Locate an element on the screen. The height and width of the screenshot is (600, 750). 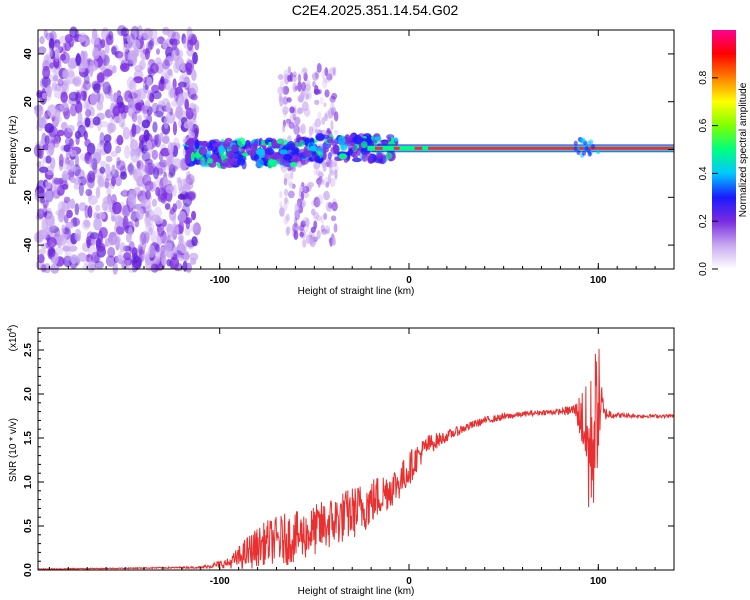
spectrogram-y-tick-label: 20 is located at coordinates (28, 102).